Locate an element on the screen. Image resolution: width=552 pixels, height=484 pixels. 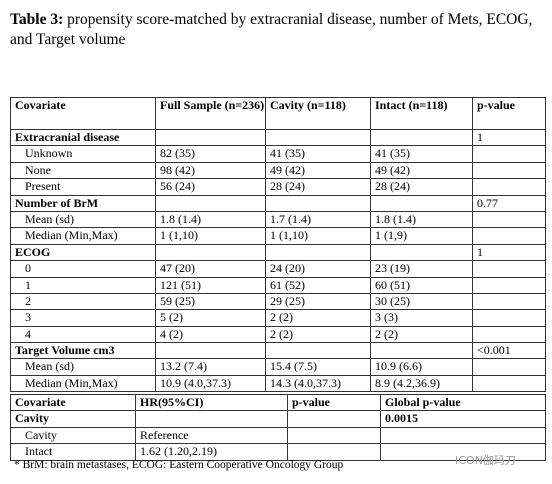
row: Cavity Reference is located at coordinates (278, 435).